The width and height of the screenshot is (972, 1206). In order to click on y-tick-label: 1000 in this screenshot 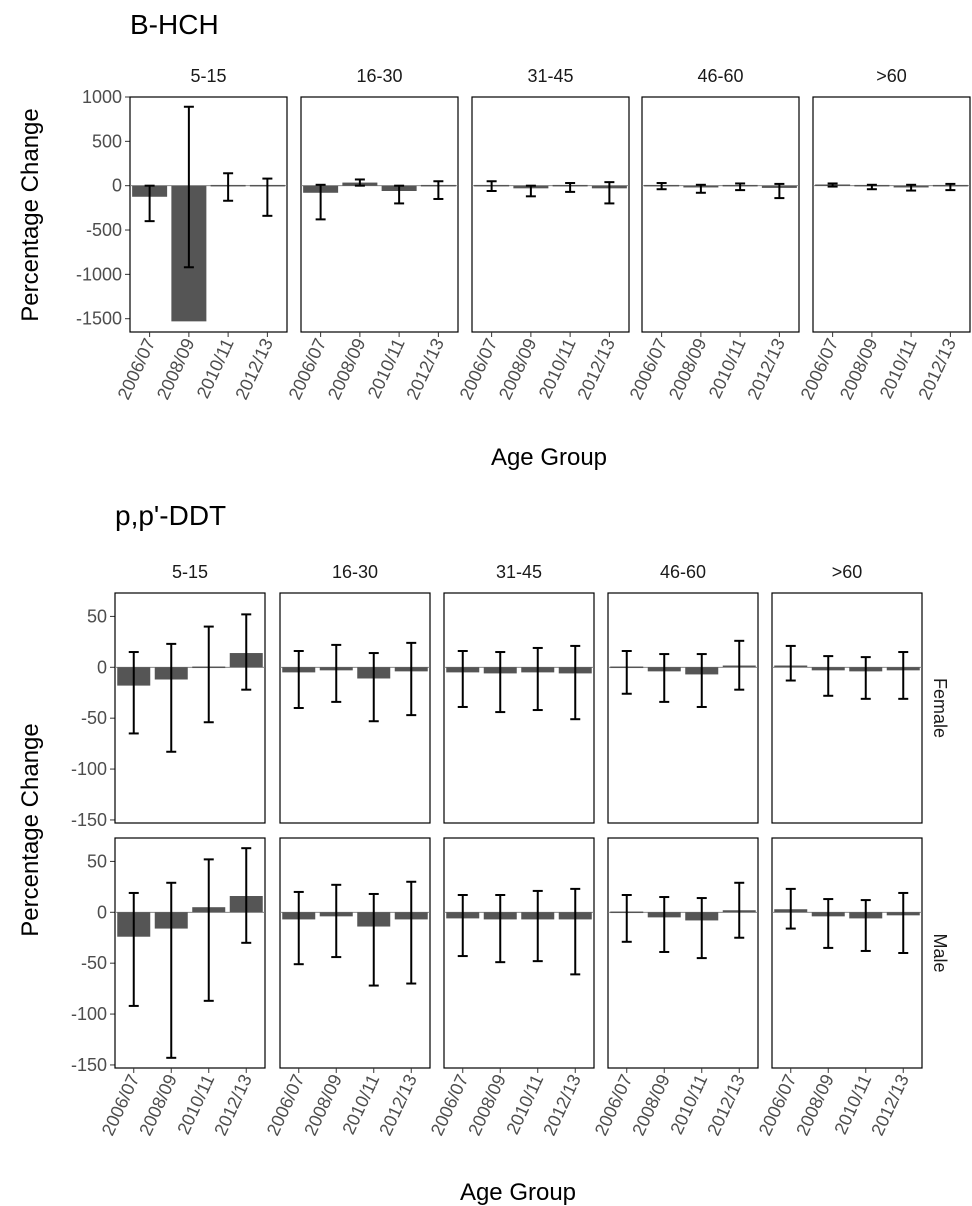, I will do `click(102, 97)`.